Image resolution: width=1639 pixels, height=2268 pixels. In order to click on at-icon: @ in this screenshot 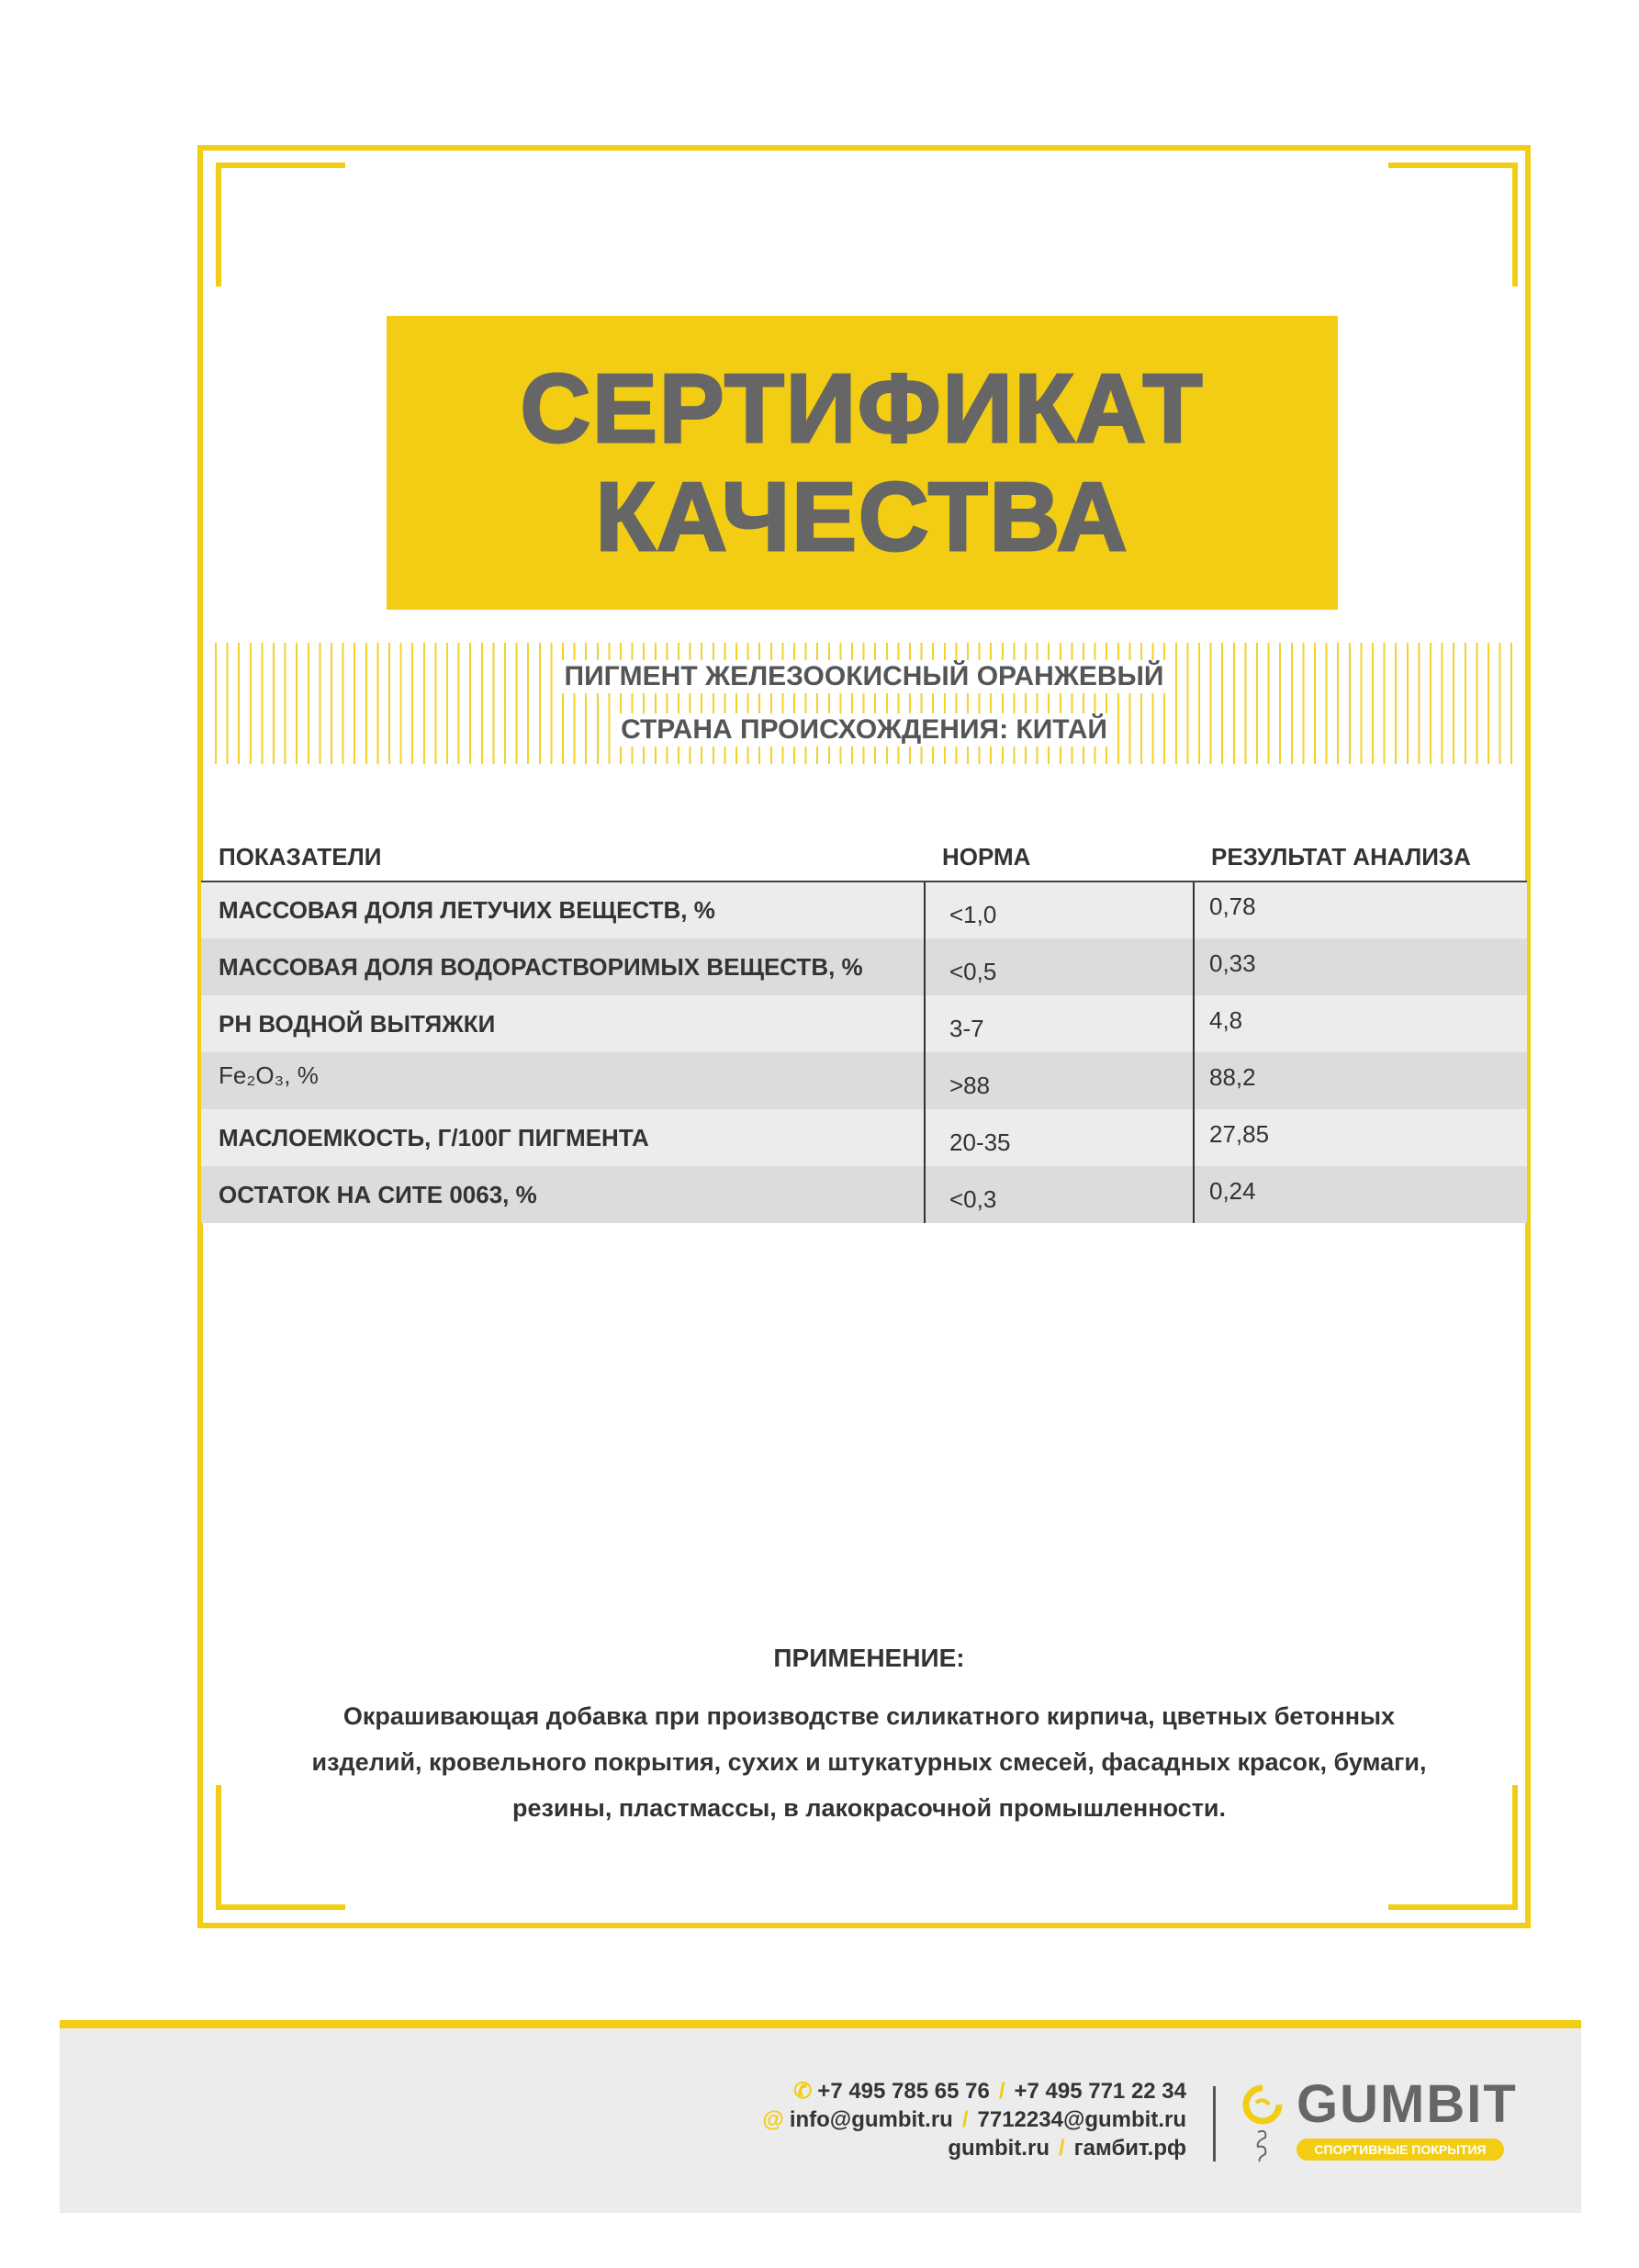, I will do `click(773, 2119)`.